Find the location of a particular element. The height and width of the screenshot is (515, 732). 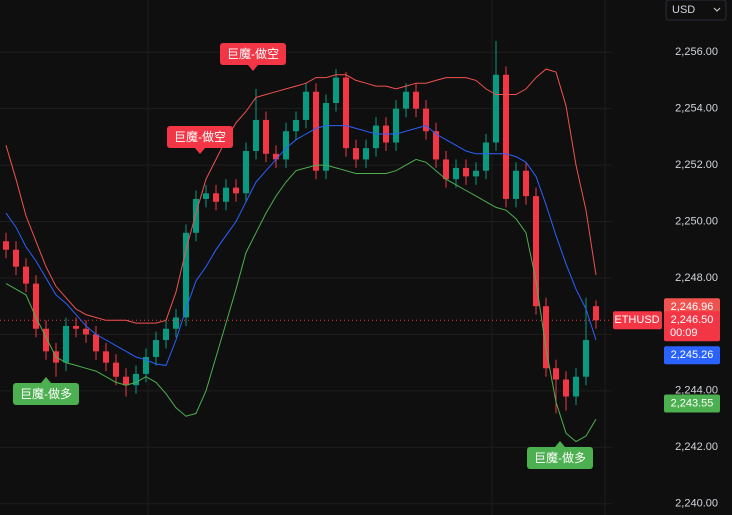

currency-box is located at coordinates (696, 10).